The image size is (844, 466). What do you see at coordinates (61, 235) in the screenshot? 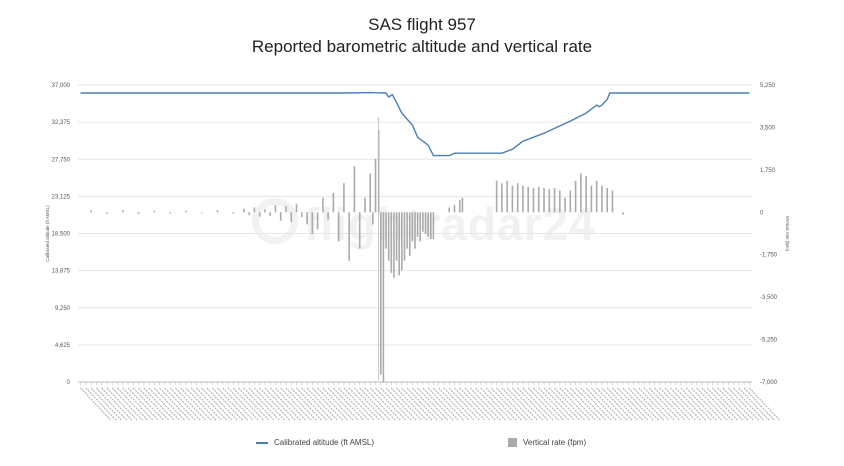
I see `left-tick-label: 18,500` at bounding box center [61, 235].